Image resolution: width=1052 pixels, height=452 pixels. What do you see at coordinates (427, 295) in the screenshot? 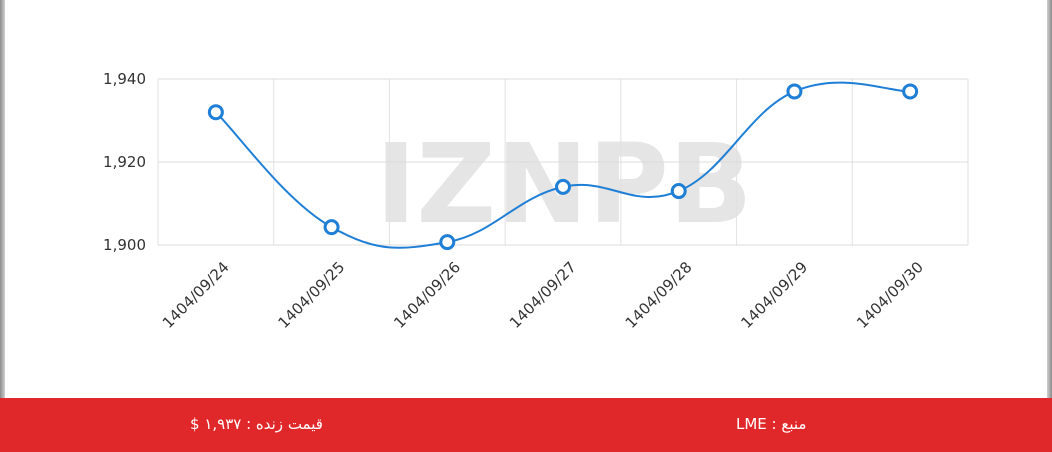
I see `x-tick-label: 1404/09/26` at bounding box center [427, 295].